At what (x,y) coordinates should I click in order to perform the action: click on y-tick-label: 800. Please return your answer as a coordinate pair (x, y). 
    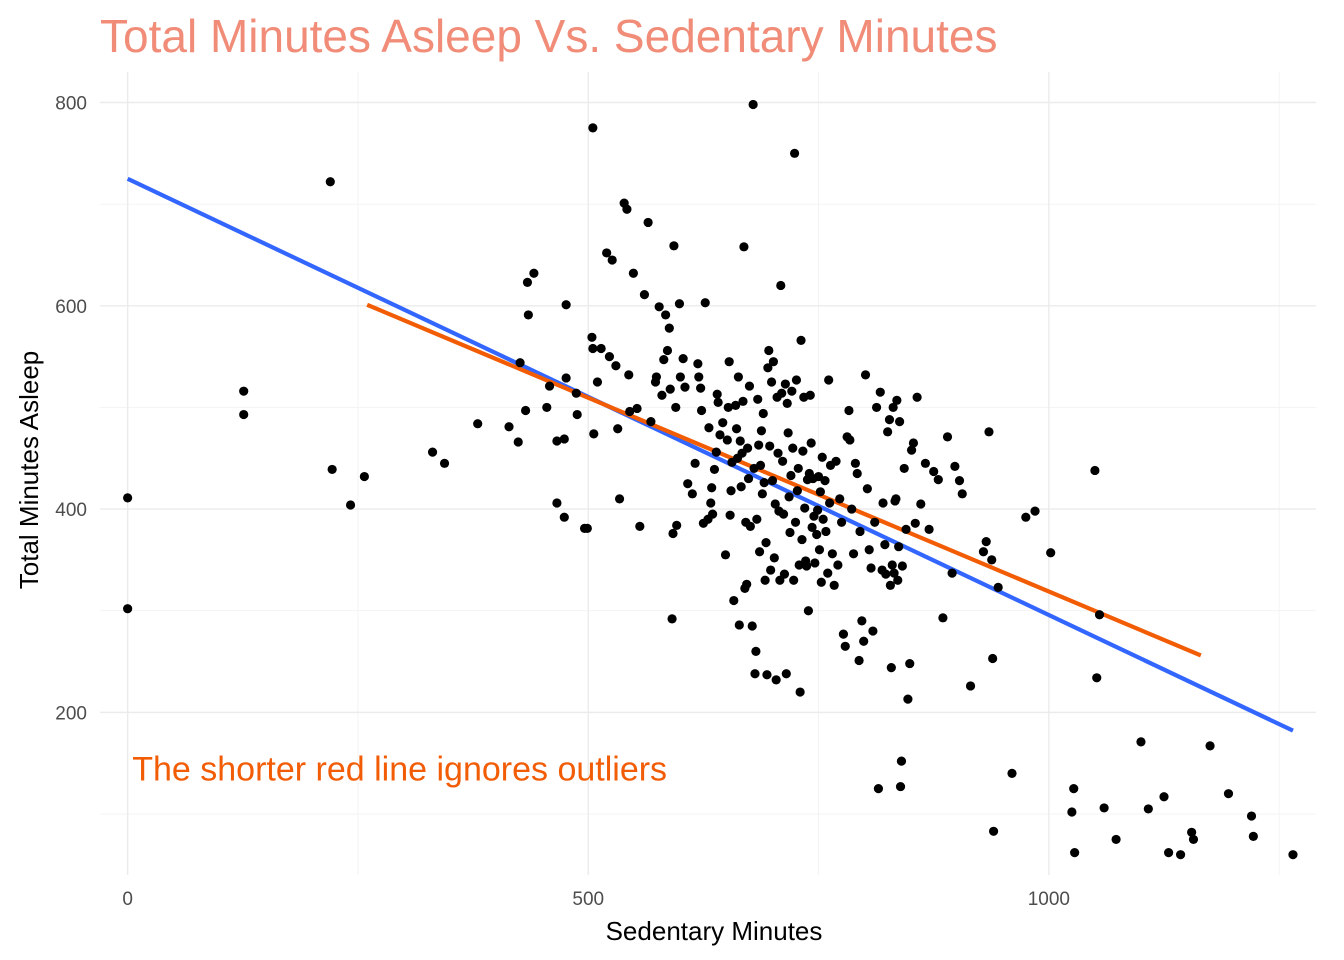
    Looking at the image, I should click on (71, 103).